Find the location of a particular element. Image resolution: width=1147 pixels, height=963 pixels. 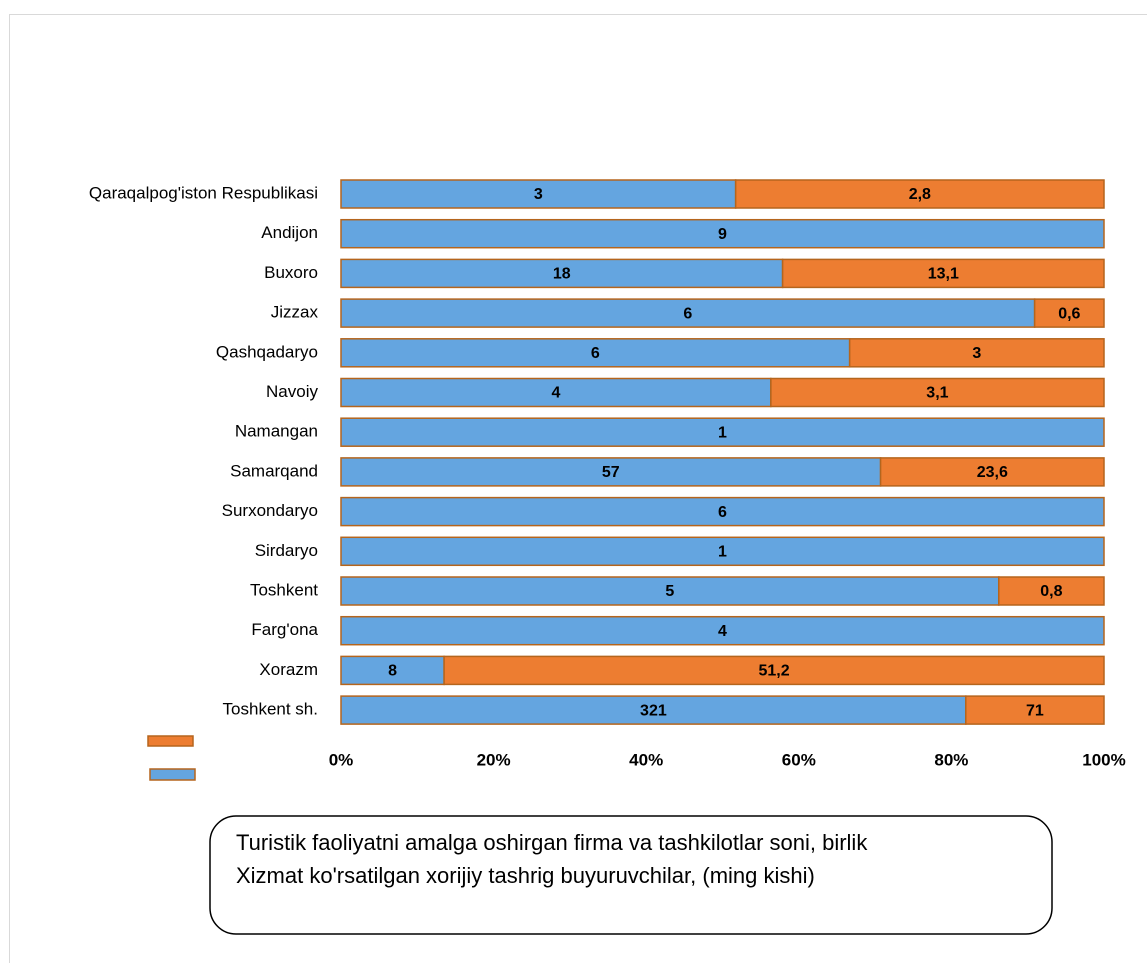

data-label: 13,1 is located at coordinates (943, 274).